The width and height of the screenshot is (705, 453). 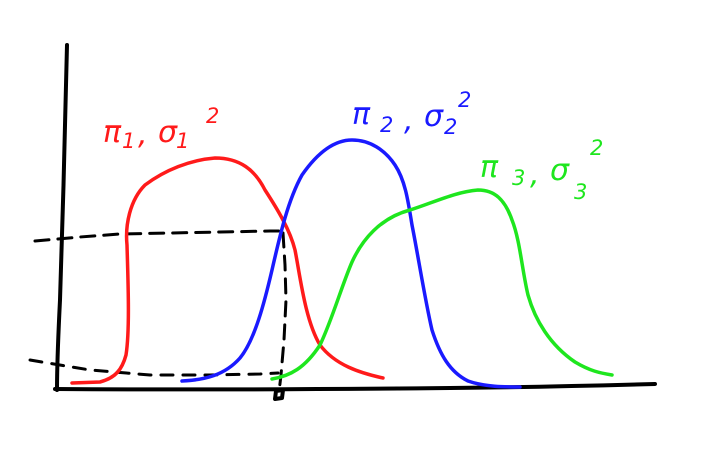 What do you see at coordinates (560, 170) in the screenshot?
I see `cluster-3-sigma-symbol: σ` at bounding box center [560, 170].